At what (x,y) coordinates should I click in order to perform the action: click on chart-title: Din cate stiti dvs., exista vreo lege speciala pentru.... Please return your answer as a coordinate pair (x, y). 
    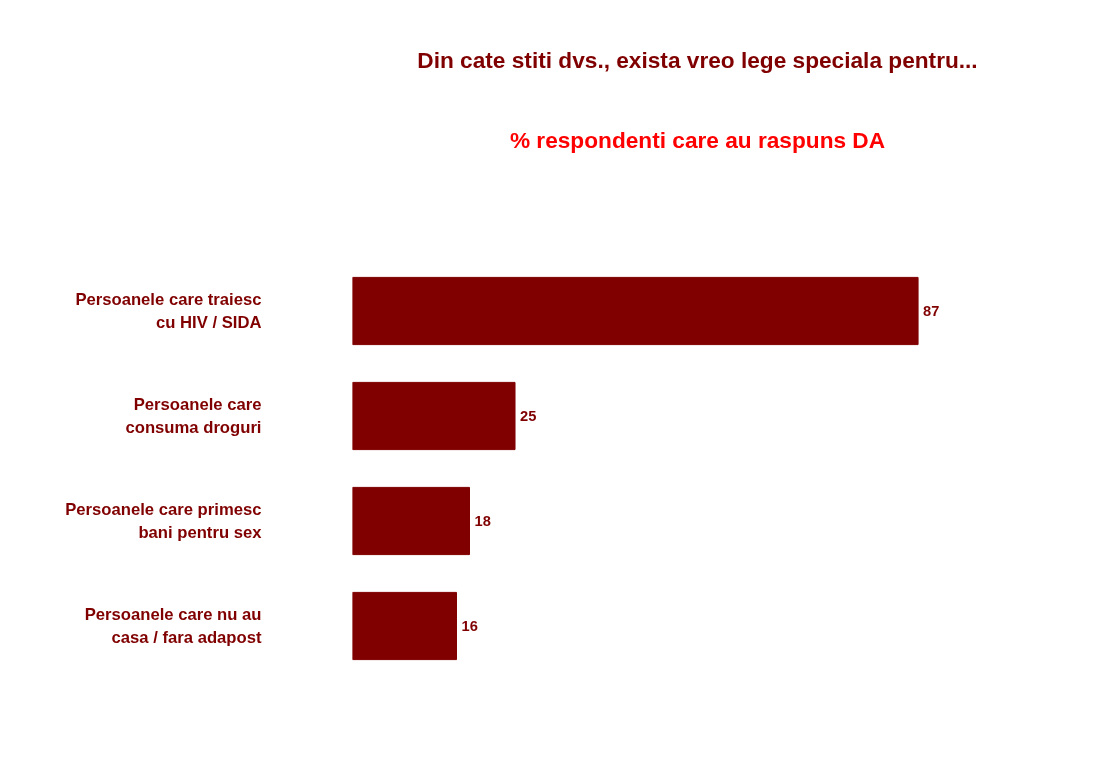
    Looking at the image, I should click on (697, 59).